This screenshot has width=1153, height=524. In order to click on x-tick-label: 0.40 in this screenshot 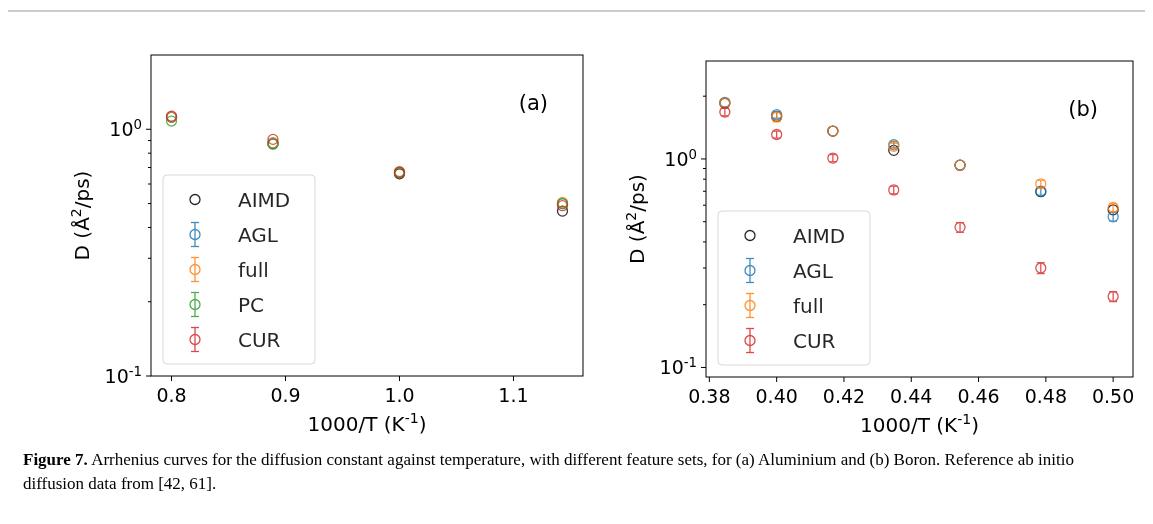, I will do `click(776, 396)`.